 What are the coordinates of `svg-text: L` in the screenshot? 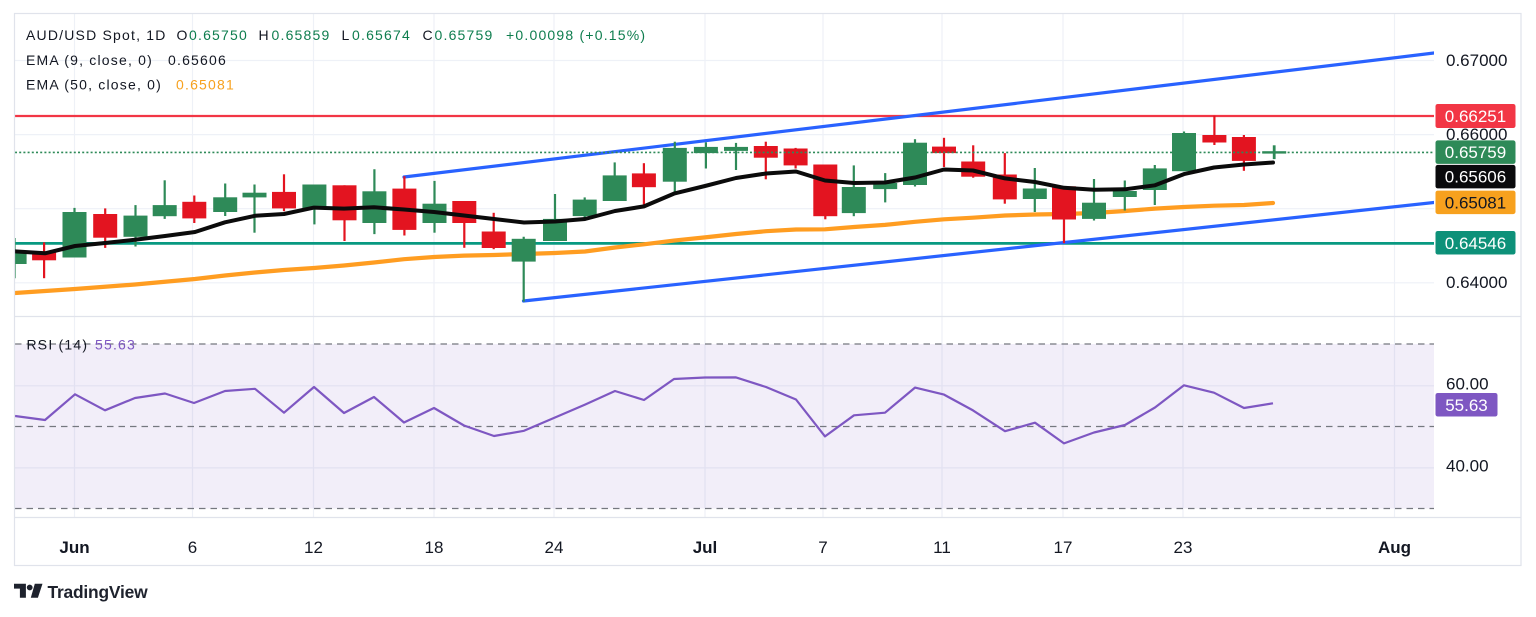 It's located at (346, 35).